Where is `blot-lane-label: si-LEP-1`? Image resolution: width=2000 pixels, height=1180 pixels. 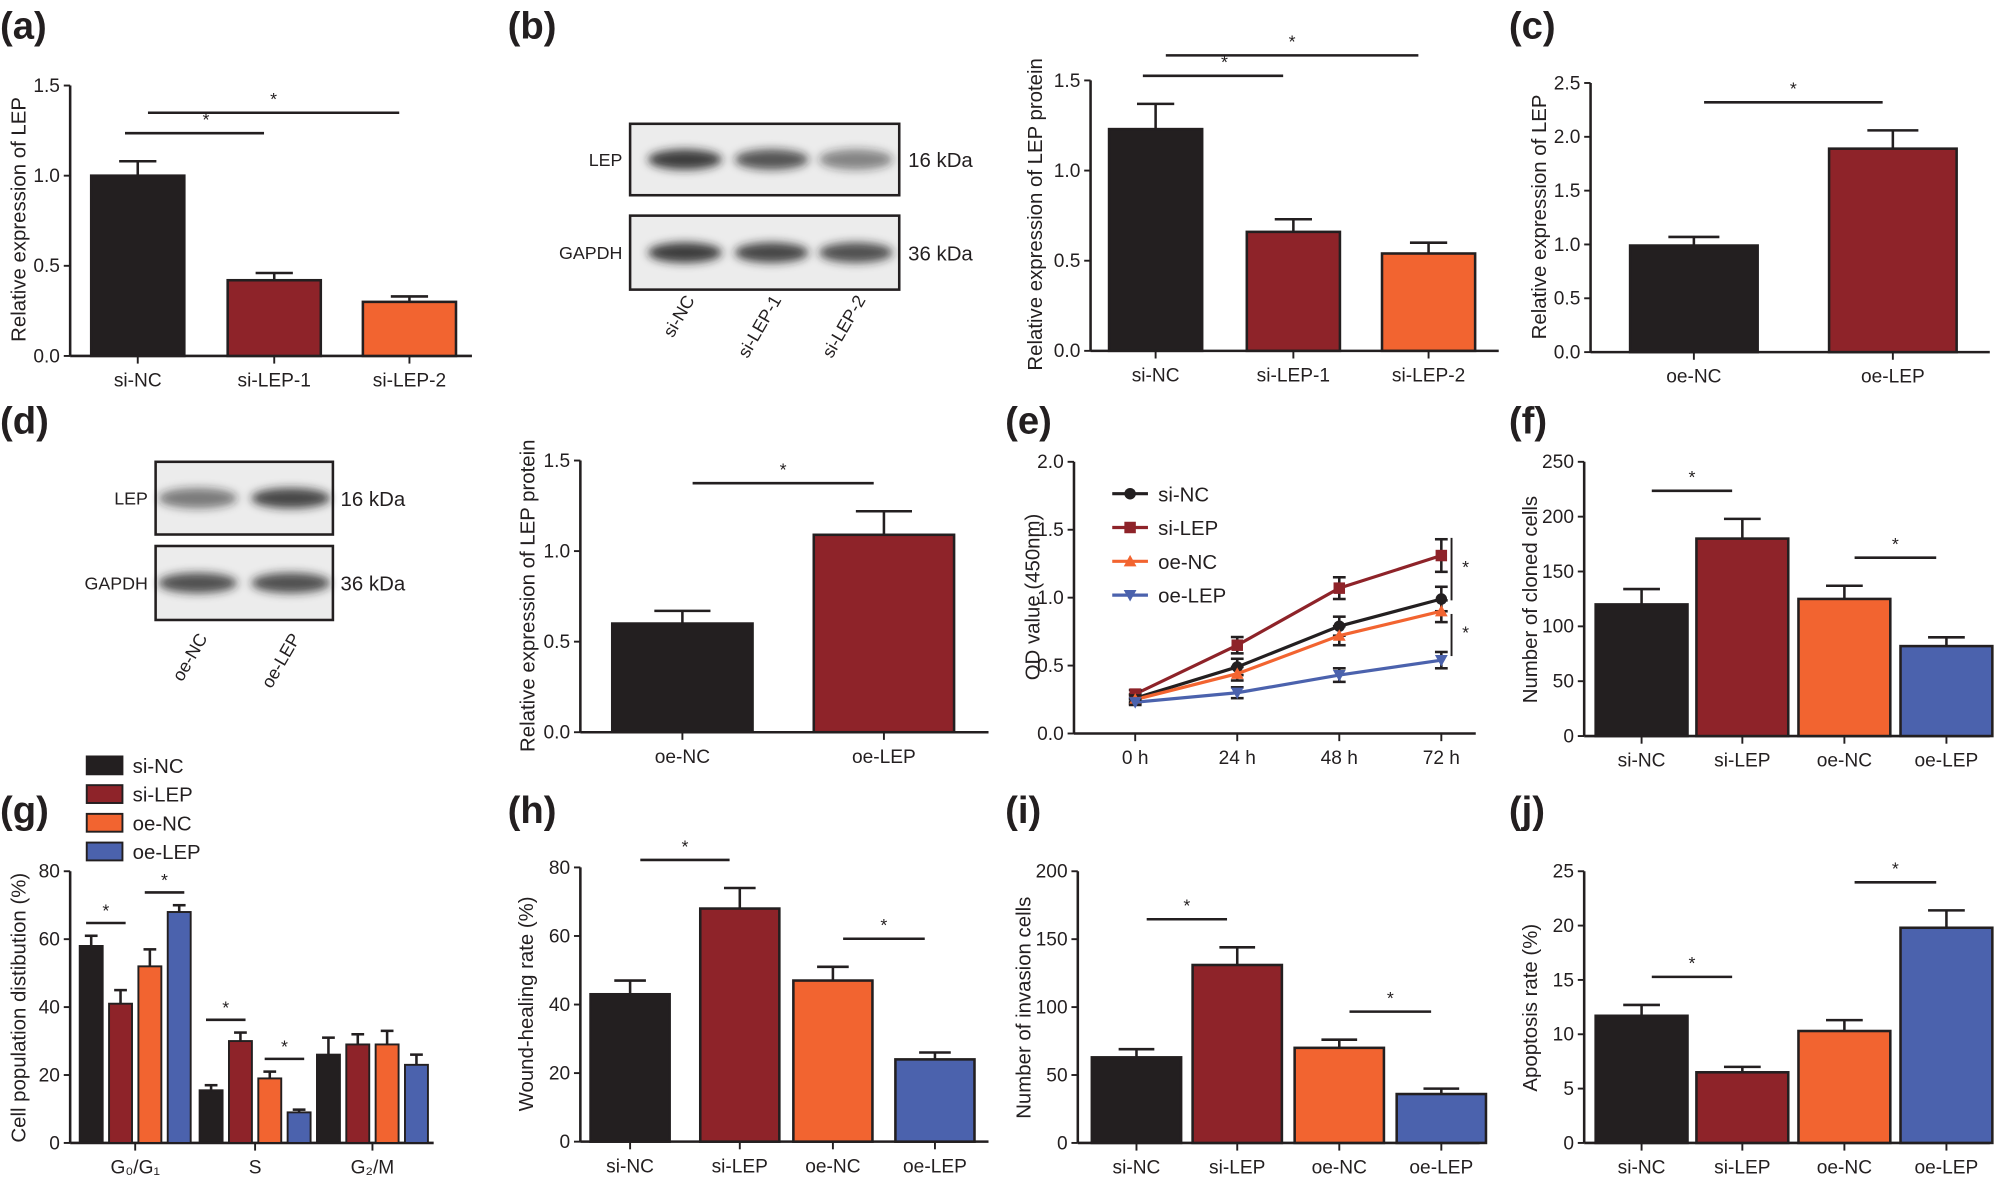
blot-lane-label: si-LEP-1 is located at coordinates (760, 326).